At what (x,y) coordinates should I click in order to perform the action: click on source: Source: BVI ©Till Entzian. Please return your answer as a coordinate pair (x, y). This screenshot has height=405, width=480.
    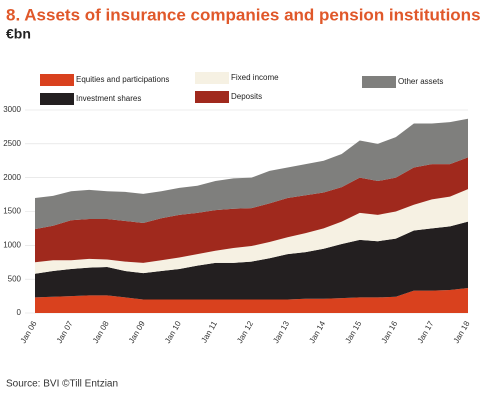
    Looking at the image, I should click on (62, 384).